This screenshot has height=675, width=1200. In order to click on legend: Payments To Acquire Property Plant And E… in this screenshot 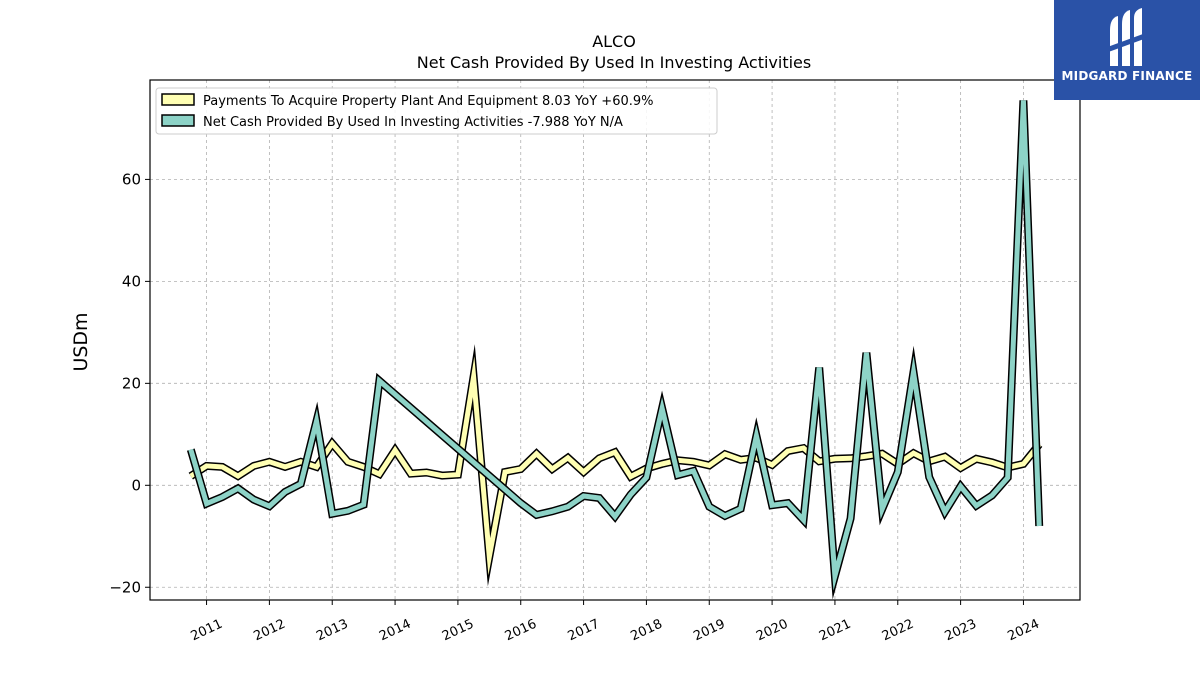, I will do `click(436, 111)`.